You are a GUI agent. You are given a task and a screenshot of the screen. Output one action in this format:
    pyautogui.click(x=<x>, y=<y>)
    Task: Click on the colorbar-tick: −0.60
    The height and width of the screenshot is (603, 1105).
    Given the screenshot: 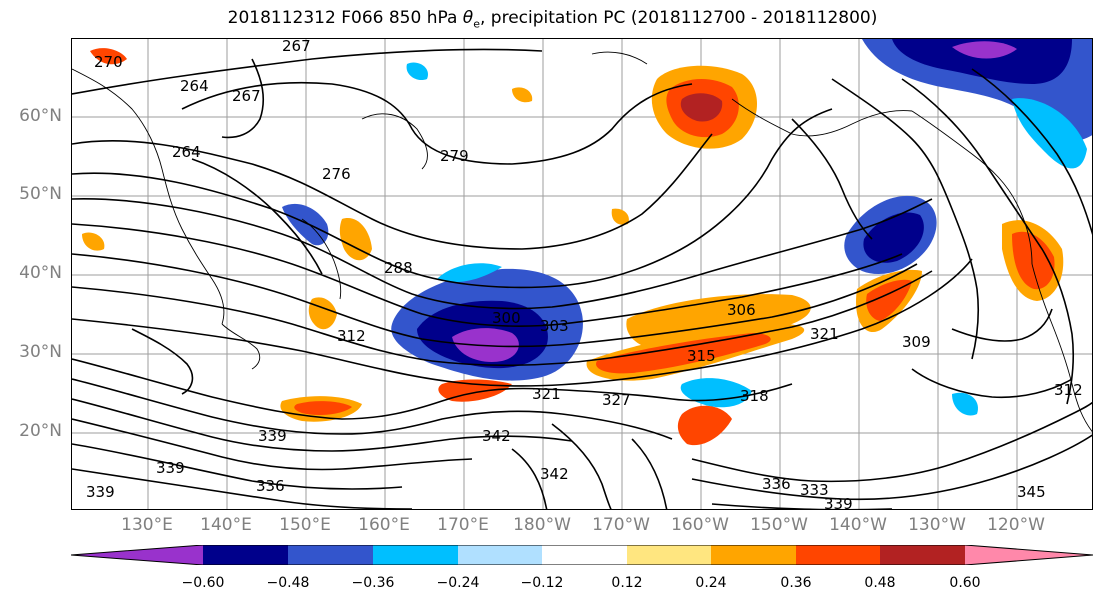 What is the action you would take?
    pyautogui.click(x=203, y=583)
    